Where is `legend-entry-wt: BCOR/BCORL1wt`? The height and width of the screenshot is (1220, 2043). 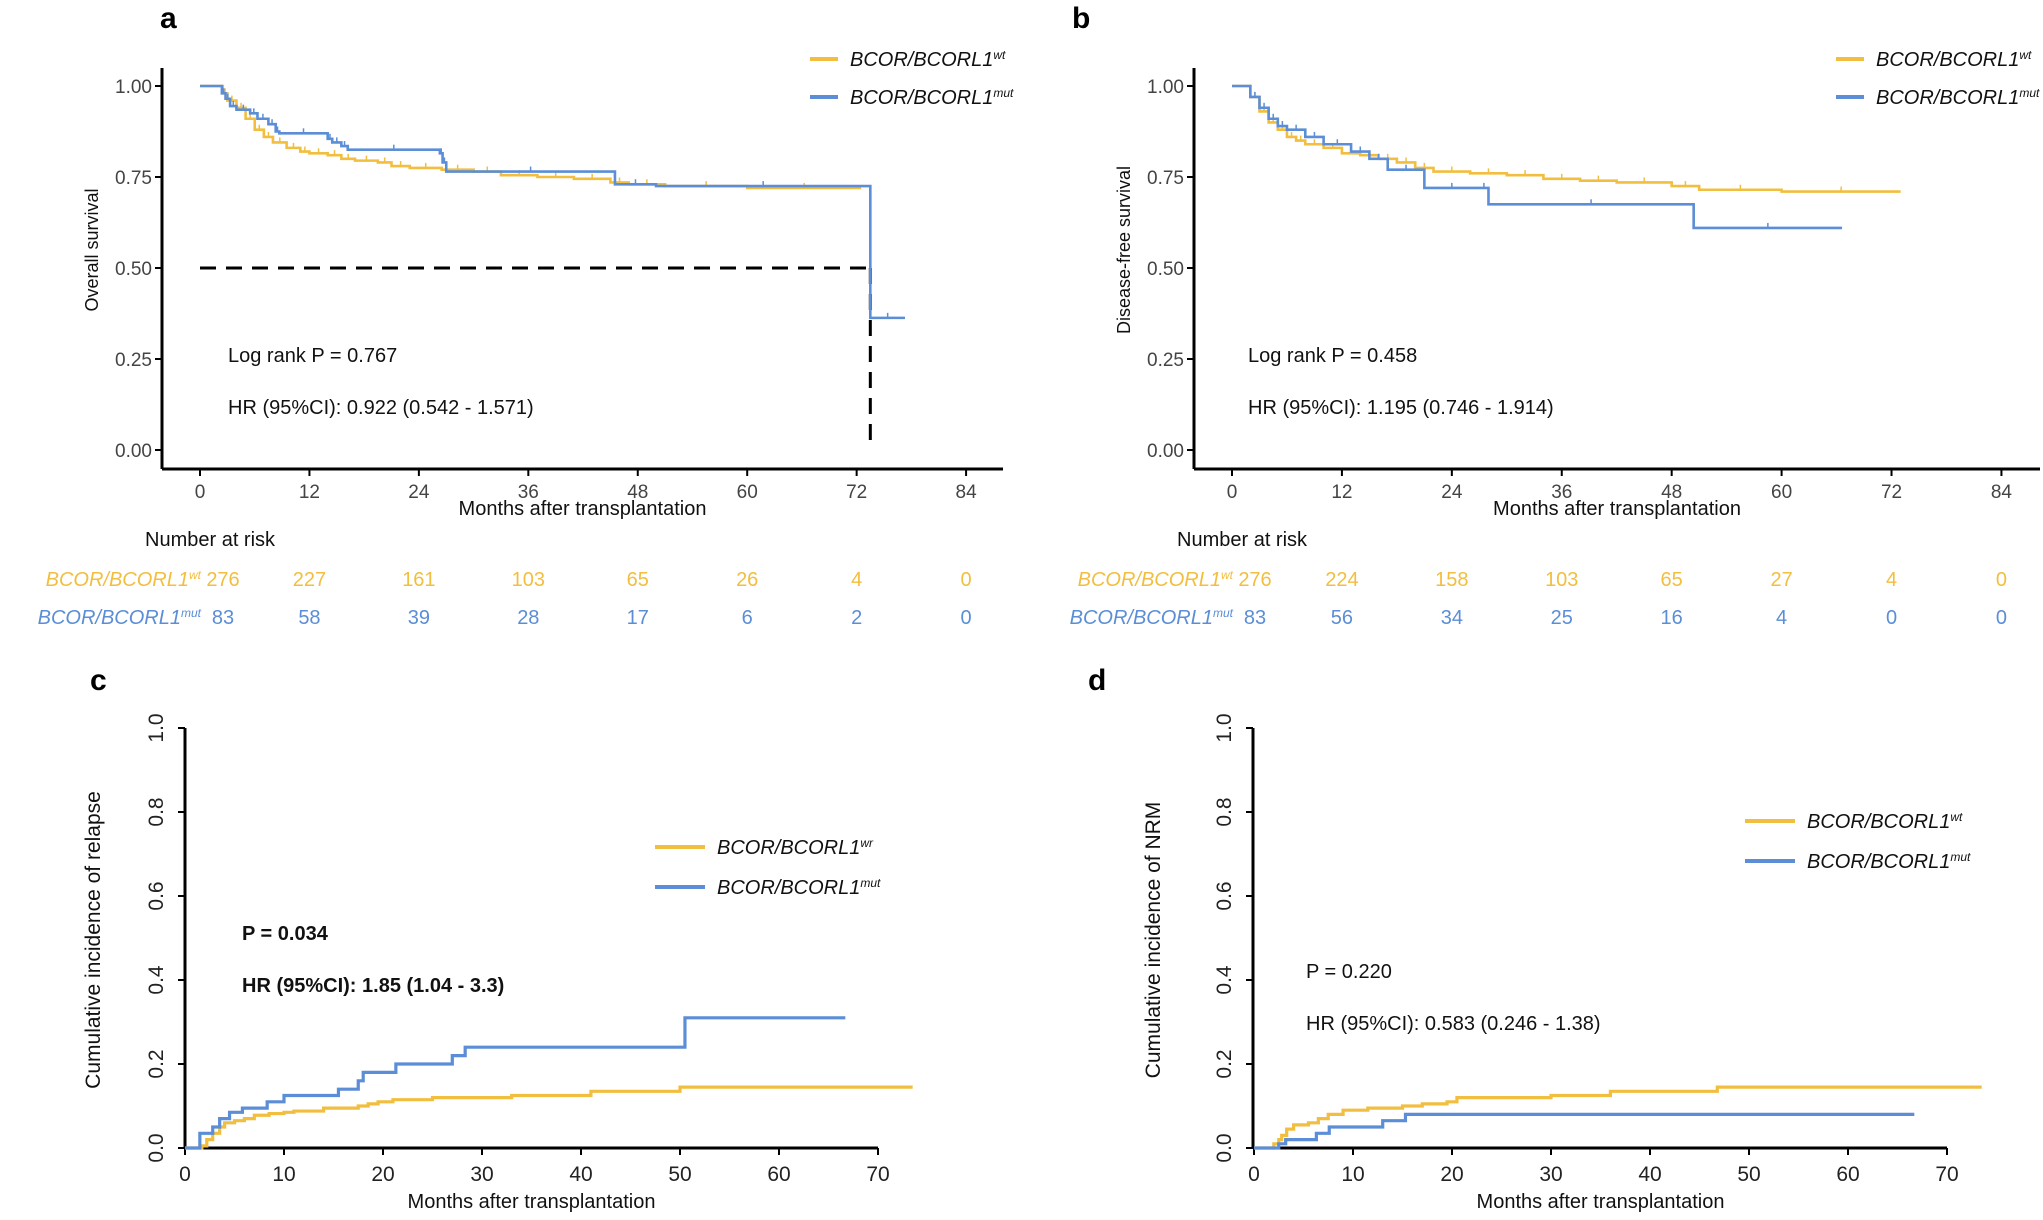 legend-entry-wt: BCOR/BCORL1wt is located at coordinates (1885, 821).